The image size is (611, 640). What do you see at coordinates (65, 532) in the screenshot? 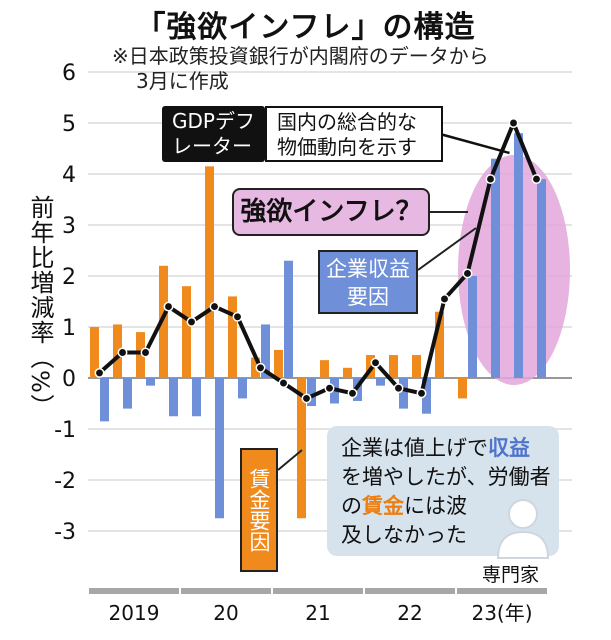
I see `y-tick-label: -3` at bounding box center [65, 532].